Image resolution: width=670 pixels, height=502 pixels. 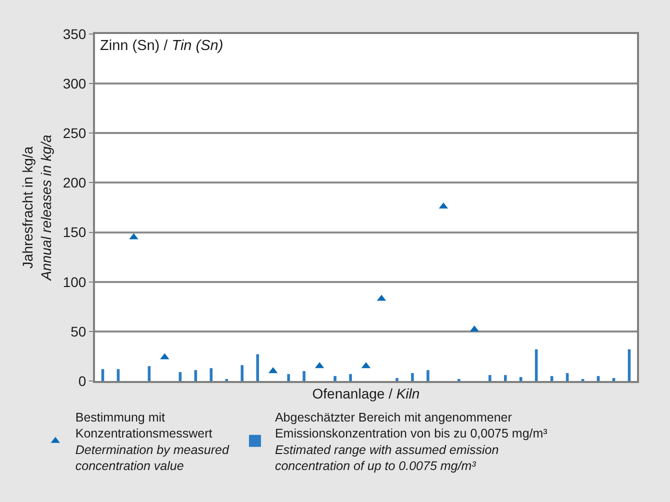 I want to click on y-tick-label: 200, so click(x=74, y=182).